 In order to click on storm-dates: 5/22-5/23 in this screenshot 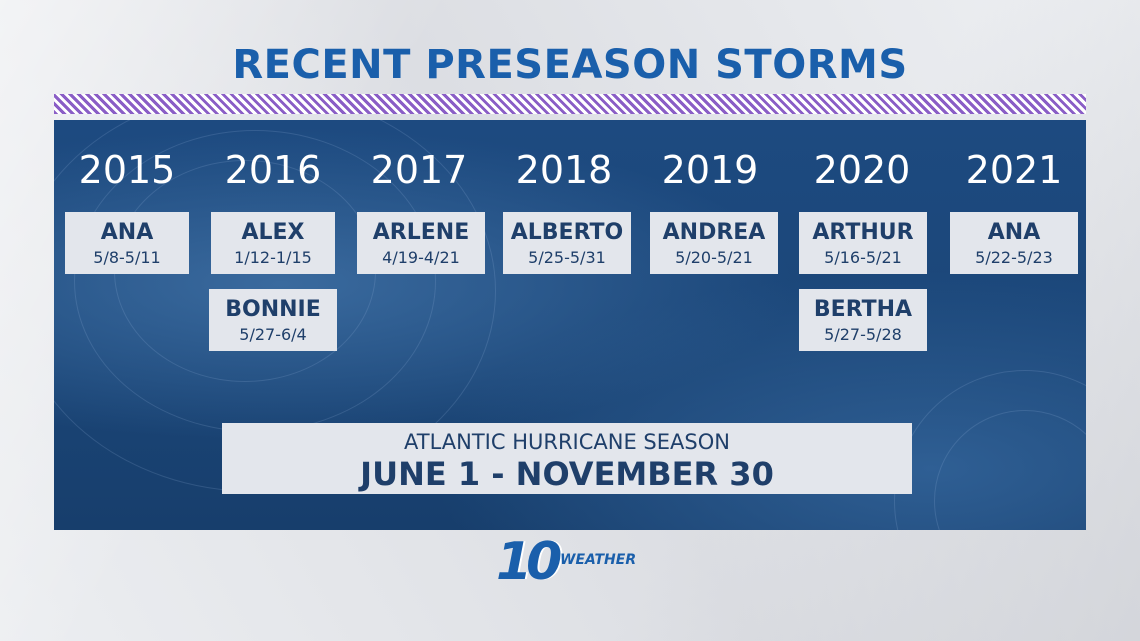, I will do `click(1014, 257)`.